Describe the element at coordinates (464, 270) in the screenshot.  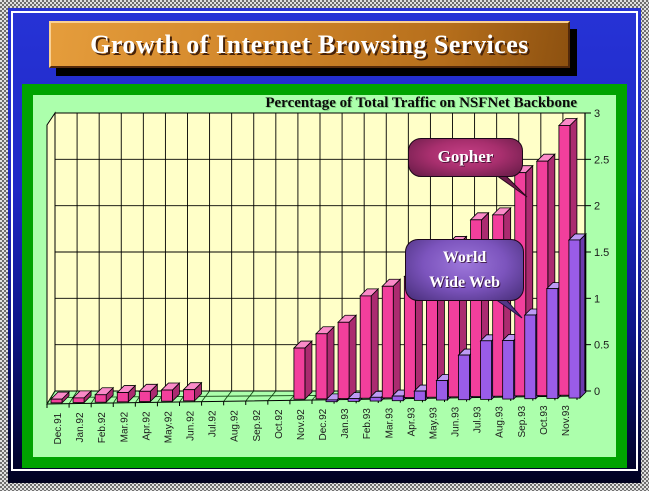
I see `legend-callout-www: World Wide Web` at that location.